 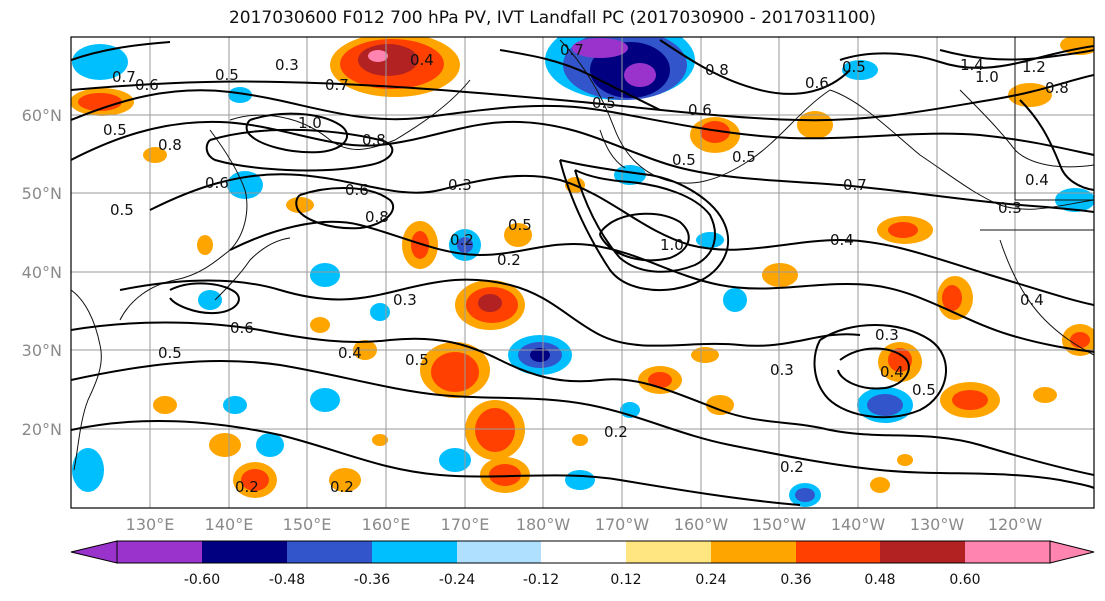 What do you see at coordinates (858, 524) in the screenshot?
I see `lon-label: 140°W` at bounding box center [858, 524].